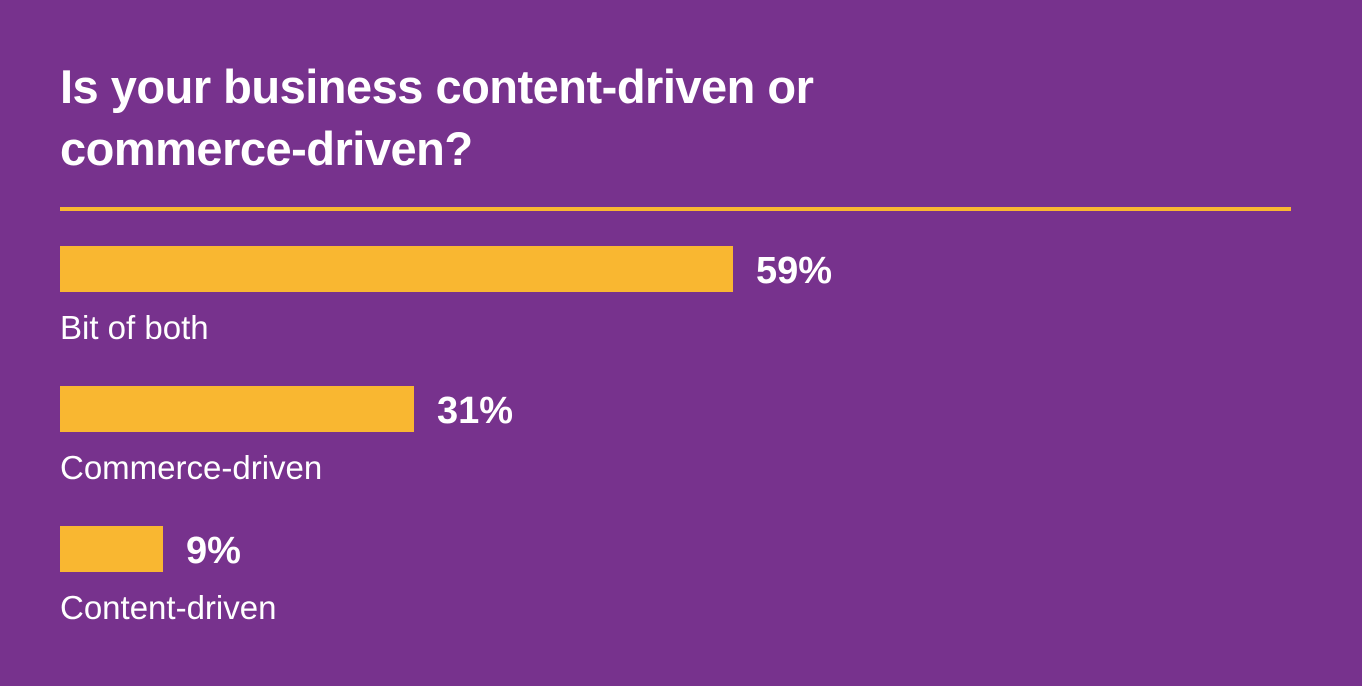 The image size is (1362, 686). I want to click on category-label: Commerce-driven, so click(191, 467).